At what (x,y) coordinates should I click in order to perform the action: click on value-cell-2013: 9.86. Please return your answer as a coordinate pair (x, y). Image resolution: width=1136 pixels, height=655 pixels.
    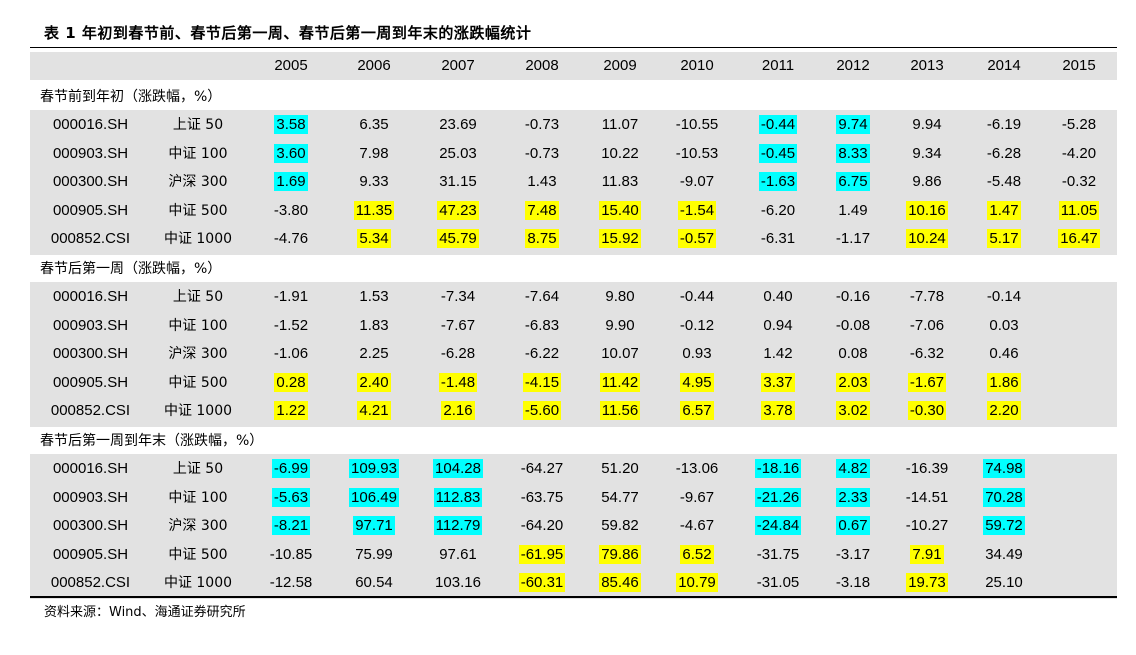
    Looking at the image, I should click on (927, 182).